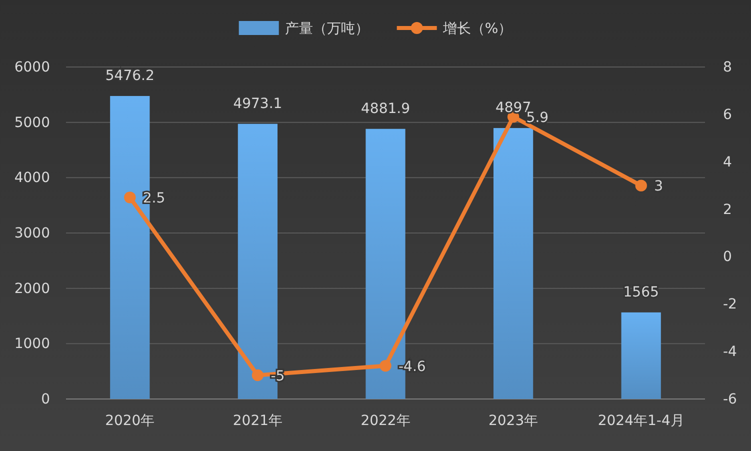 The height and width of the screenshot is (451, 751). What do you see at coordinates (659, 186) in the screenshot?
I see `data-label: 3` at bounding box center [659, 186].